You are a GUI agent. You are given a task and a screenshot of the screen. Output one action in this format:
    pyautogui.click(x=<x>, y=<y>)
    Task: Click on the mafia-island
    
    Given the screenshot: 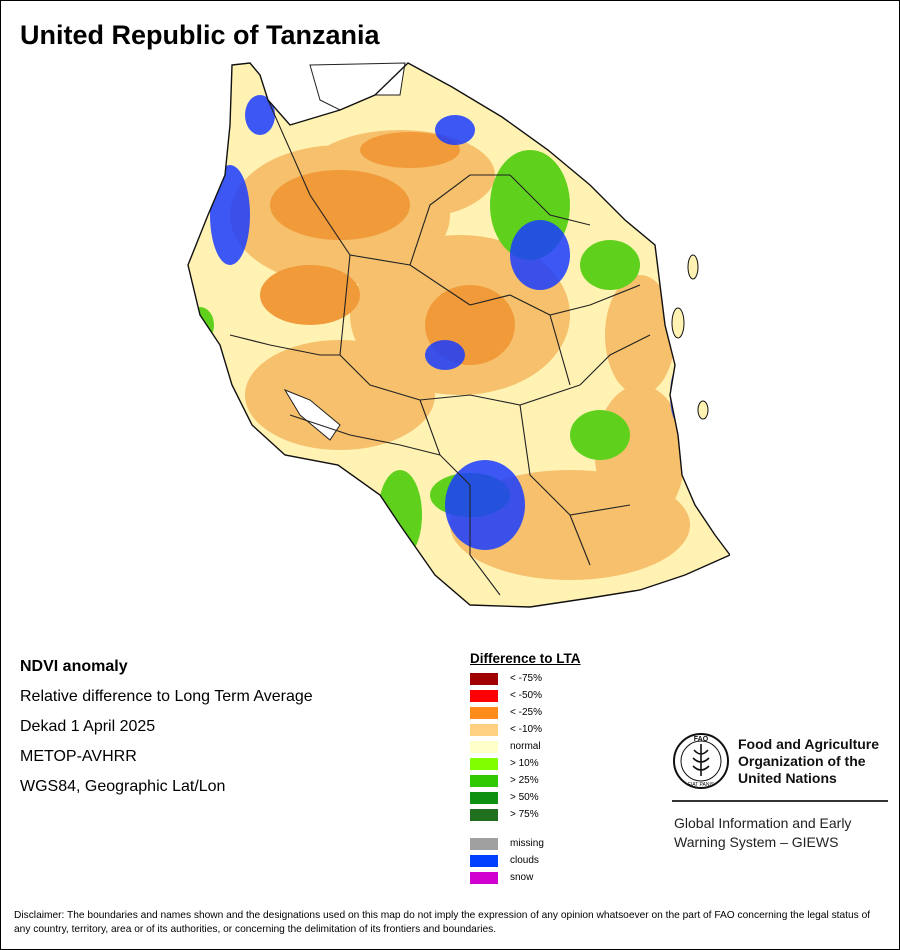 What is the action you would take?
    pyautogui.click(x=703, y=410)
    